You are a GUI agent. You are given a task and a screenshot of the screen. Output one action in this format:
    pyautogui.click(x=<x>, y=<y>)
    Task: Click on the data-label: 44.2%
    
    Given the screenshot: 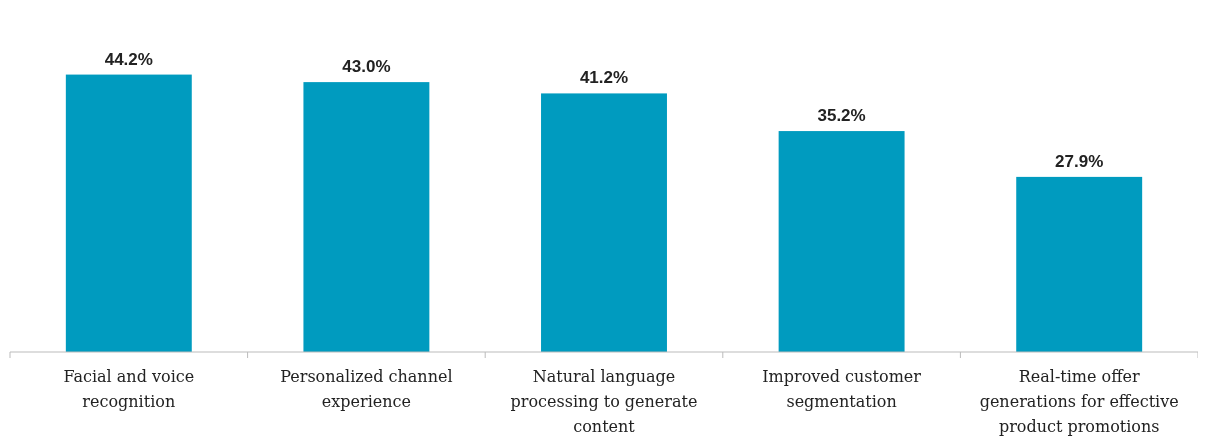 What is the action you would take?
    pyautogui.click(x=128, y=59)
    